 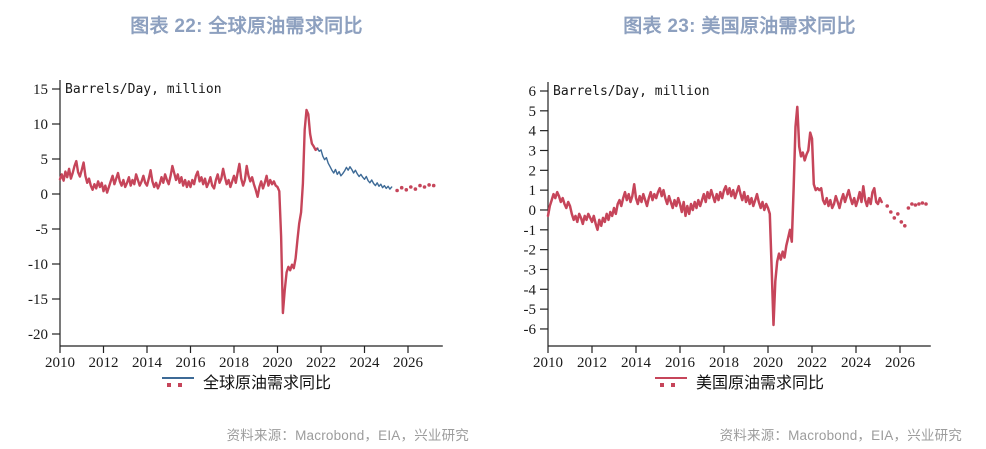 I want to click on series-projection-solid-blue, so click(x=354, y=168).